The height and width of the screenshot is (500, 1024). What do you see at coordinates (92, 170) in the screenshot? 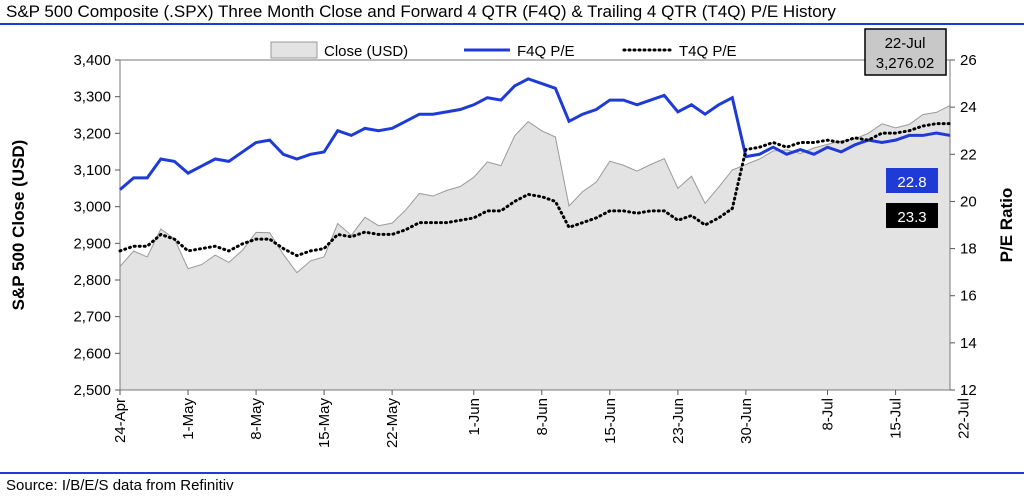
I see `y-left-tick-label: 3,100` at bounding box center [92, 170].